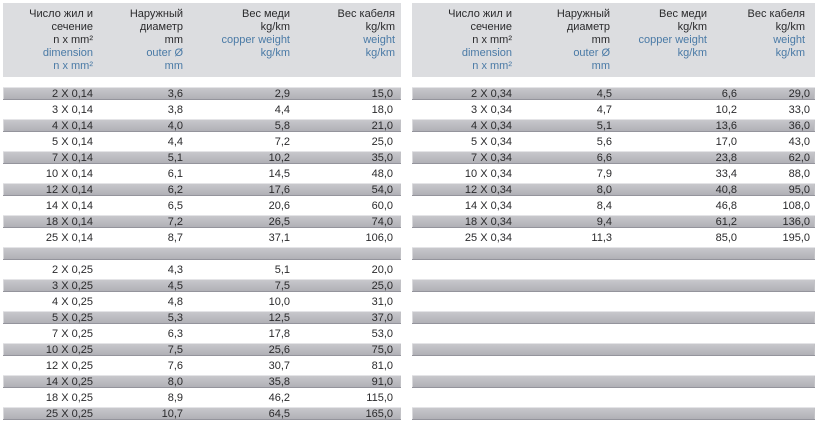  Describe the element at coordinates (491, 94) in the screenshot. I see `cell-dimension: 2 X 0,34` at that location.